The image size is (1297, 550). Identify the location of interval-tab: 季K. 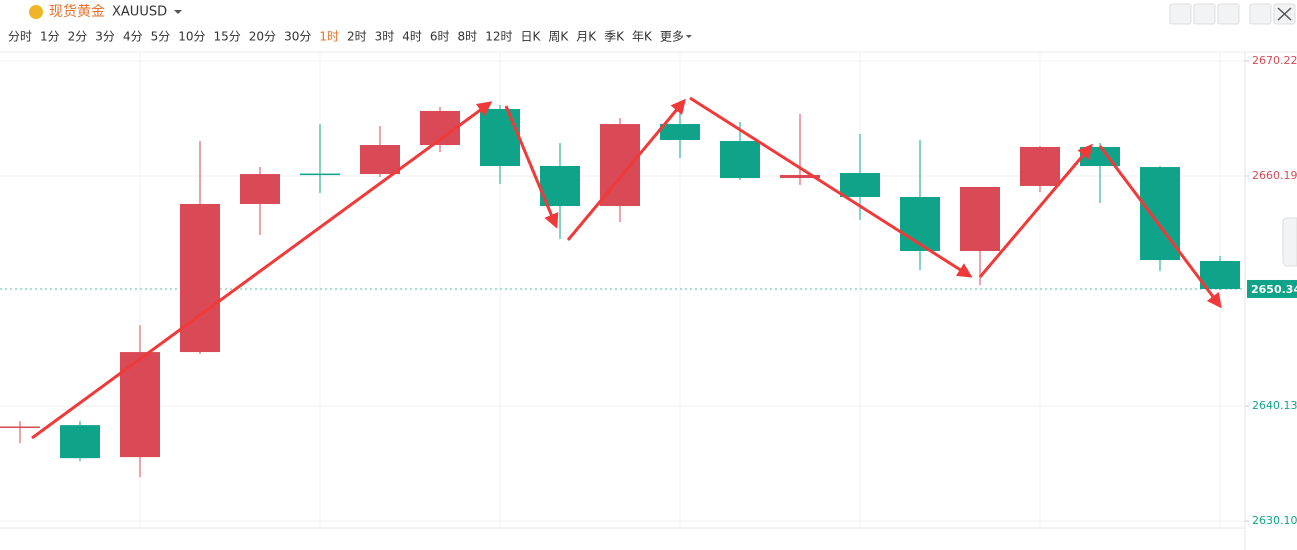
(614, 37).